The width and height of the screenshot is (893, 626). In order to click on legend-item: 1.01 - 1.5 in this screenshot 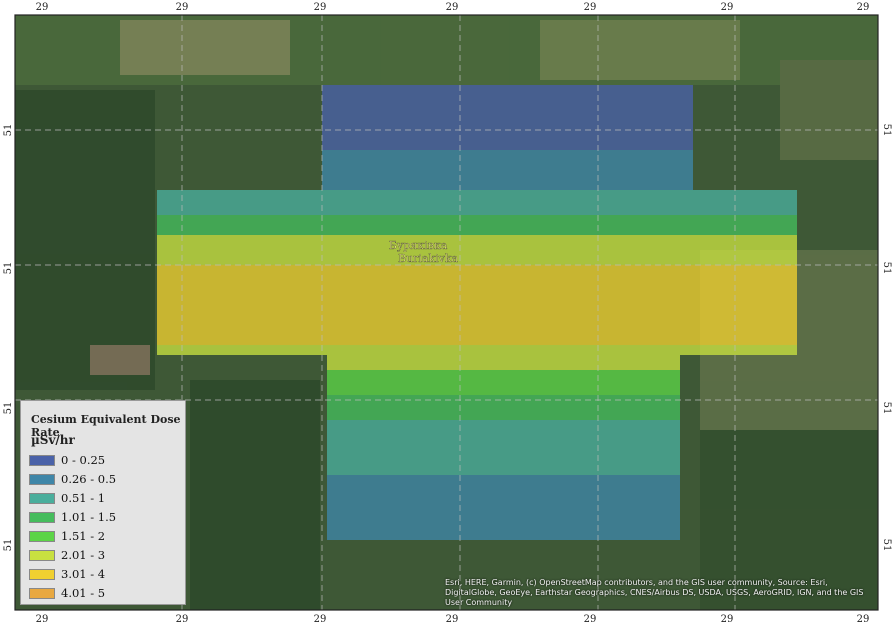, I will do `click(72, 517)`.